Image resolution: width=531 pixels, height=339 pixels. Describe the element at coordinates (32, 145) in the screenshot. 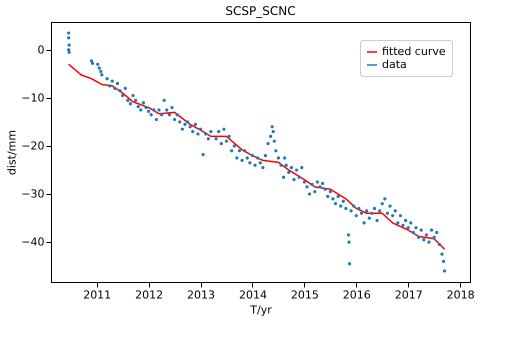

I see `y-tick-label: −20` at that location.